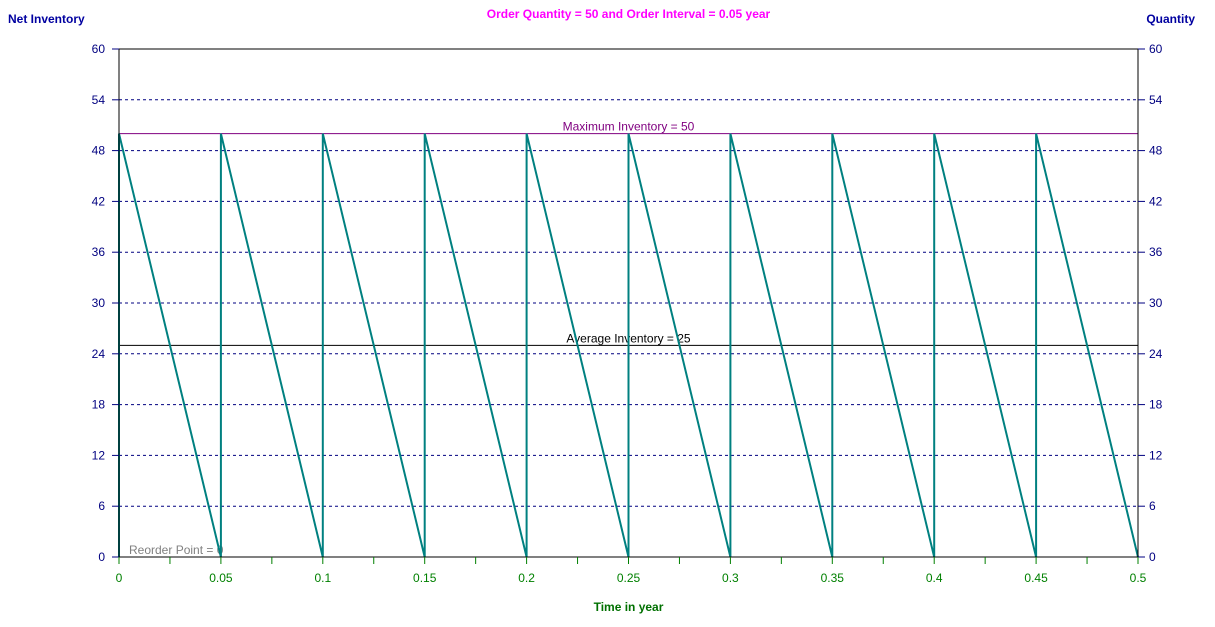 Image resolution: width=1215 pixels, height=627 pixels. Describe the element at coordinates (99, 455) in the screenshot. I see `y-tick-label-left: 12` at that location.